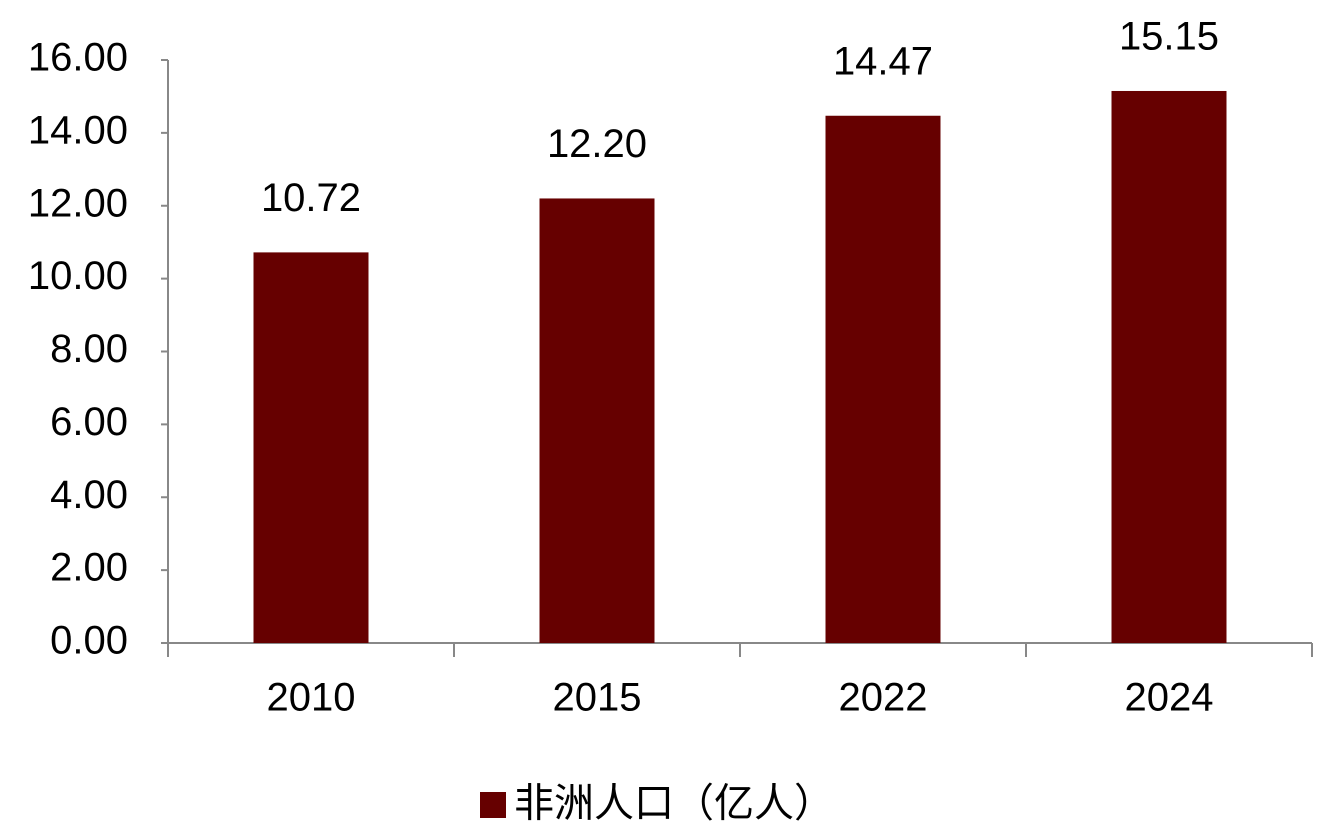 Image resolution: width=1323 pixels, height=840 pixels. What do you see at coordinates (78, 203) in the screenshot?
I see `y-tick-label: 12.00` at bounding box center [78, 203].